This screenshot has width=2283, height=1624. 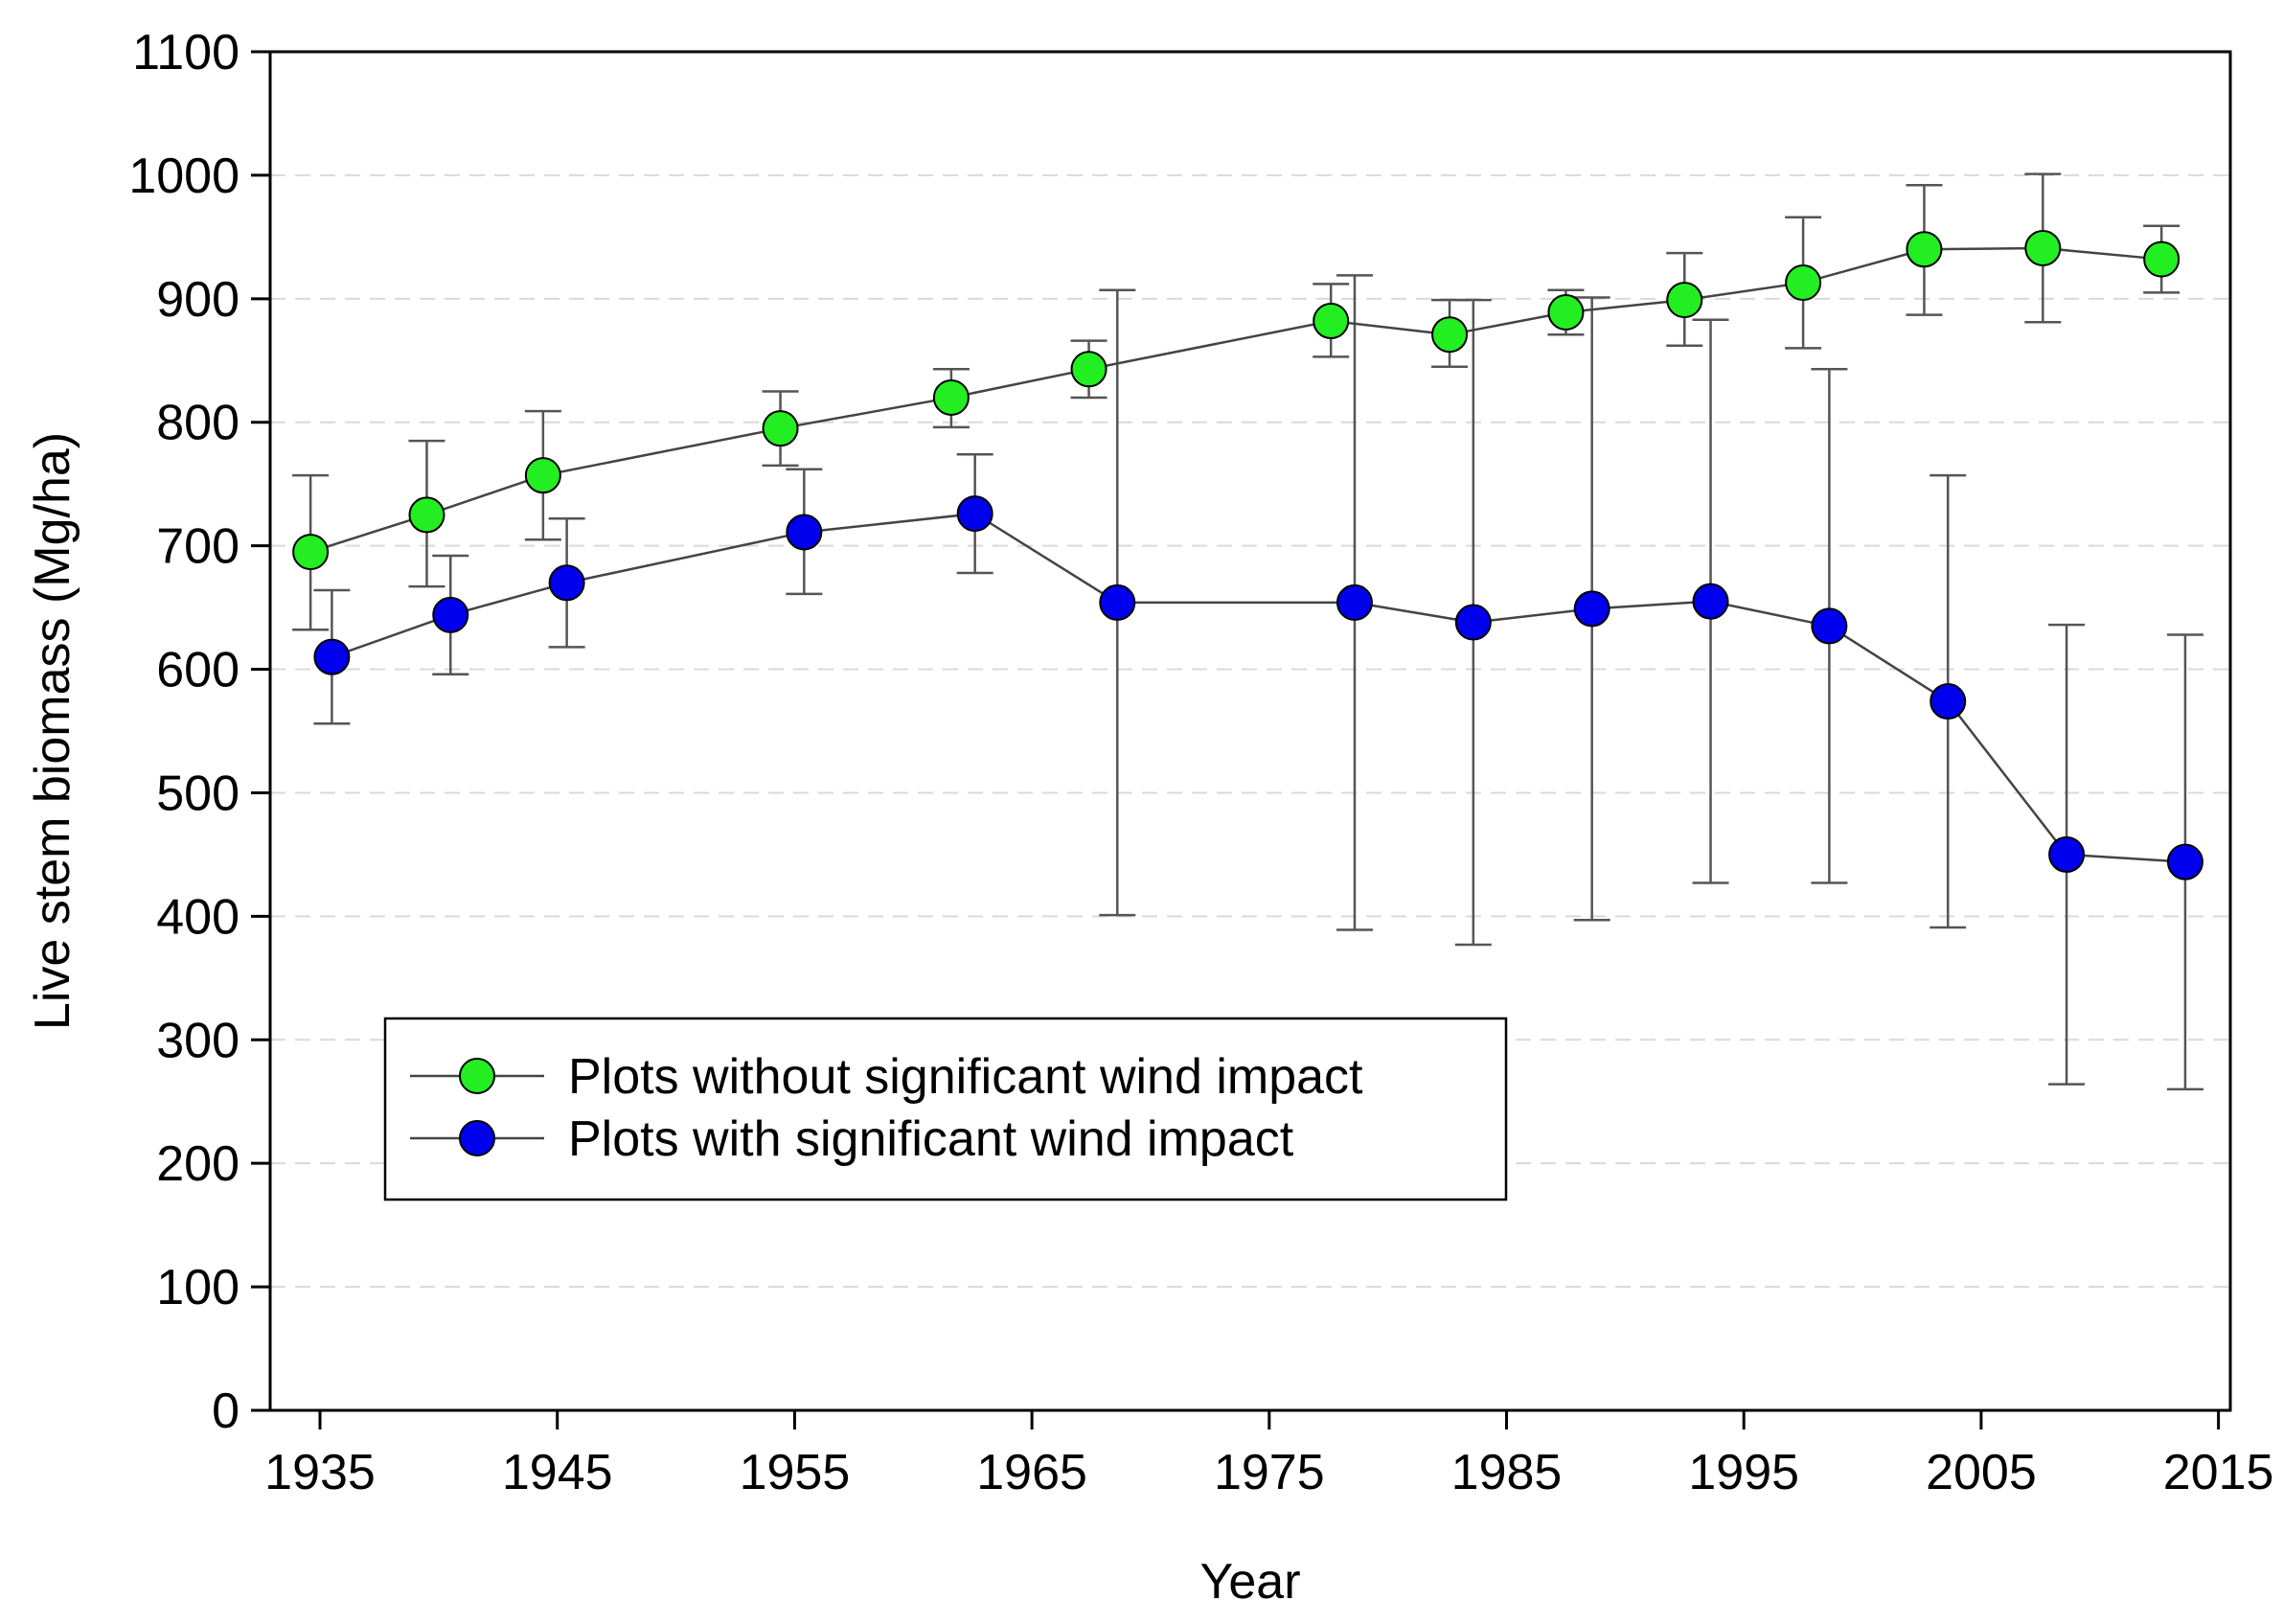 What do you see at coordinates (1249, 1582) in the screenshot?
I see `x-axis-title: Year` at bounding box center [1249, 1582].